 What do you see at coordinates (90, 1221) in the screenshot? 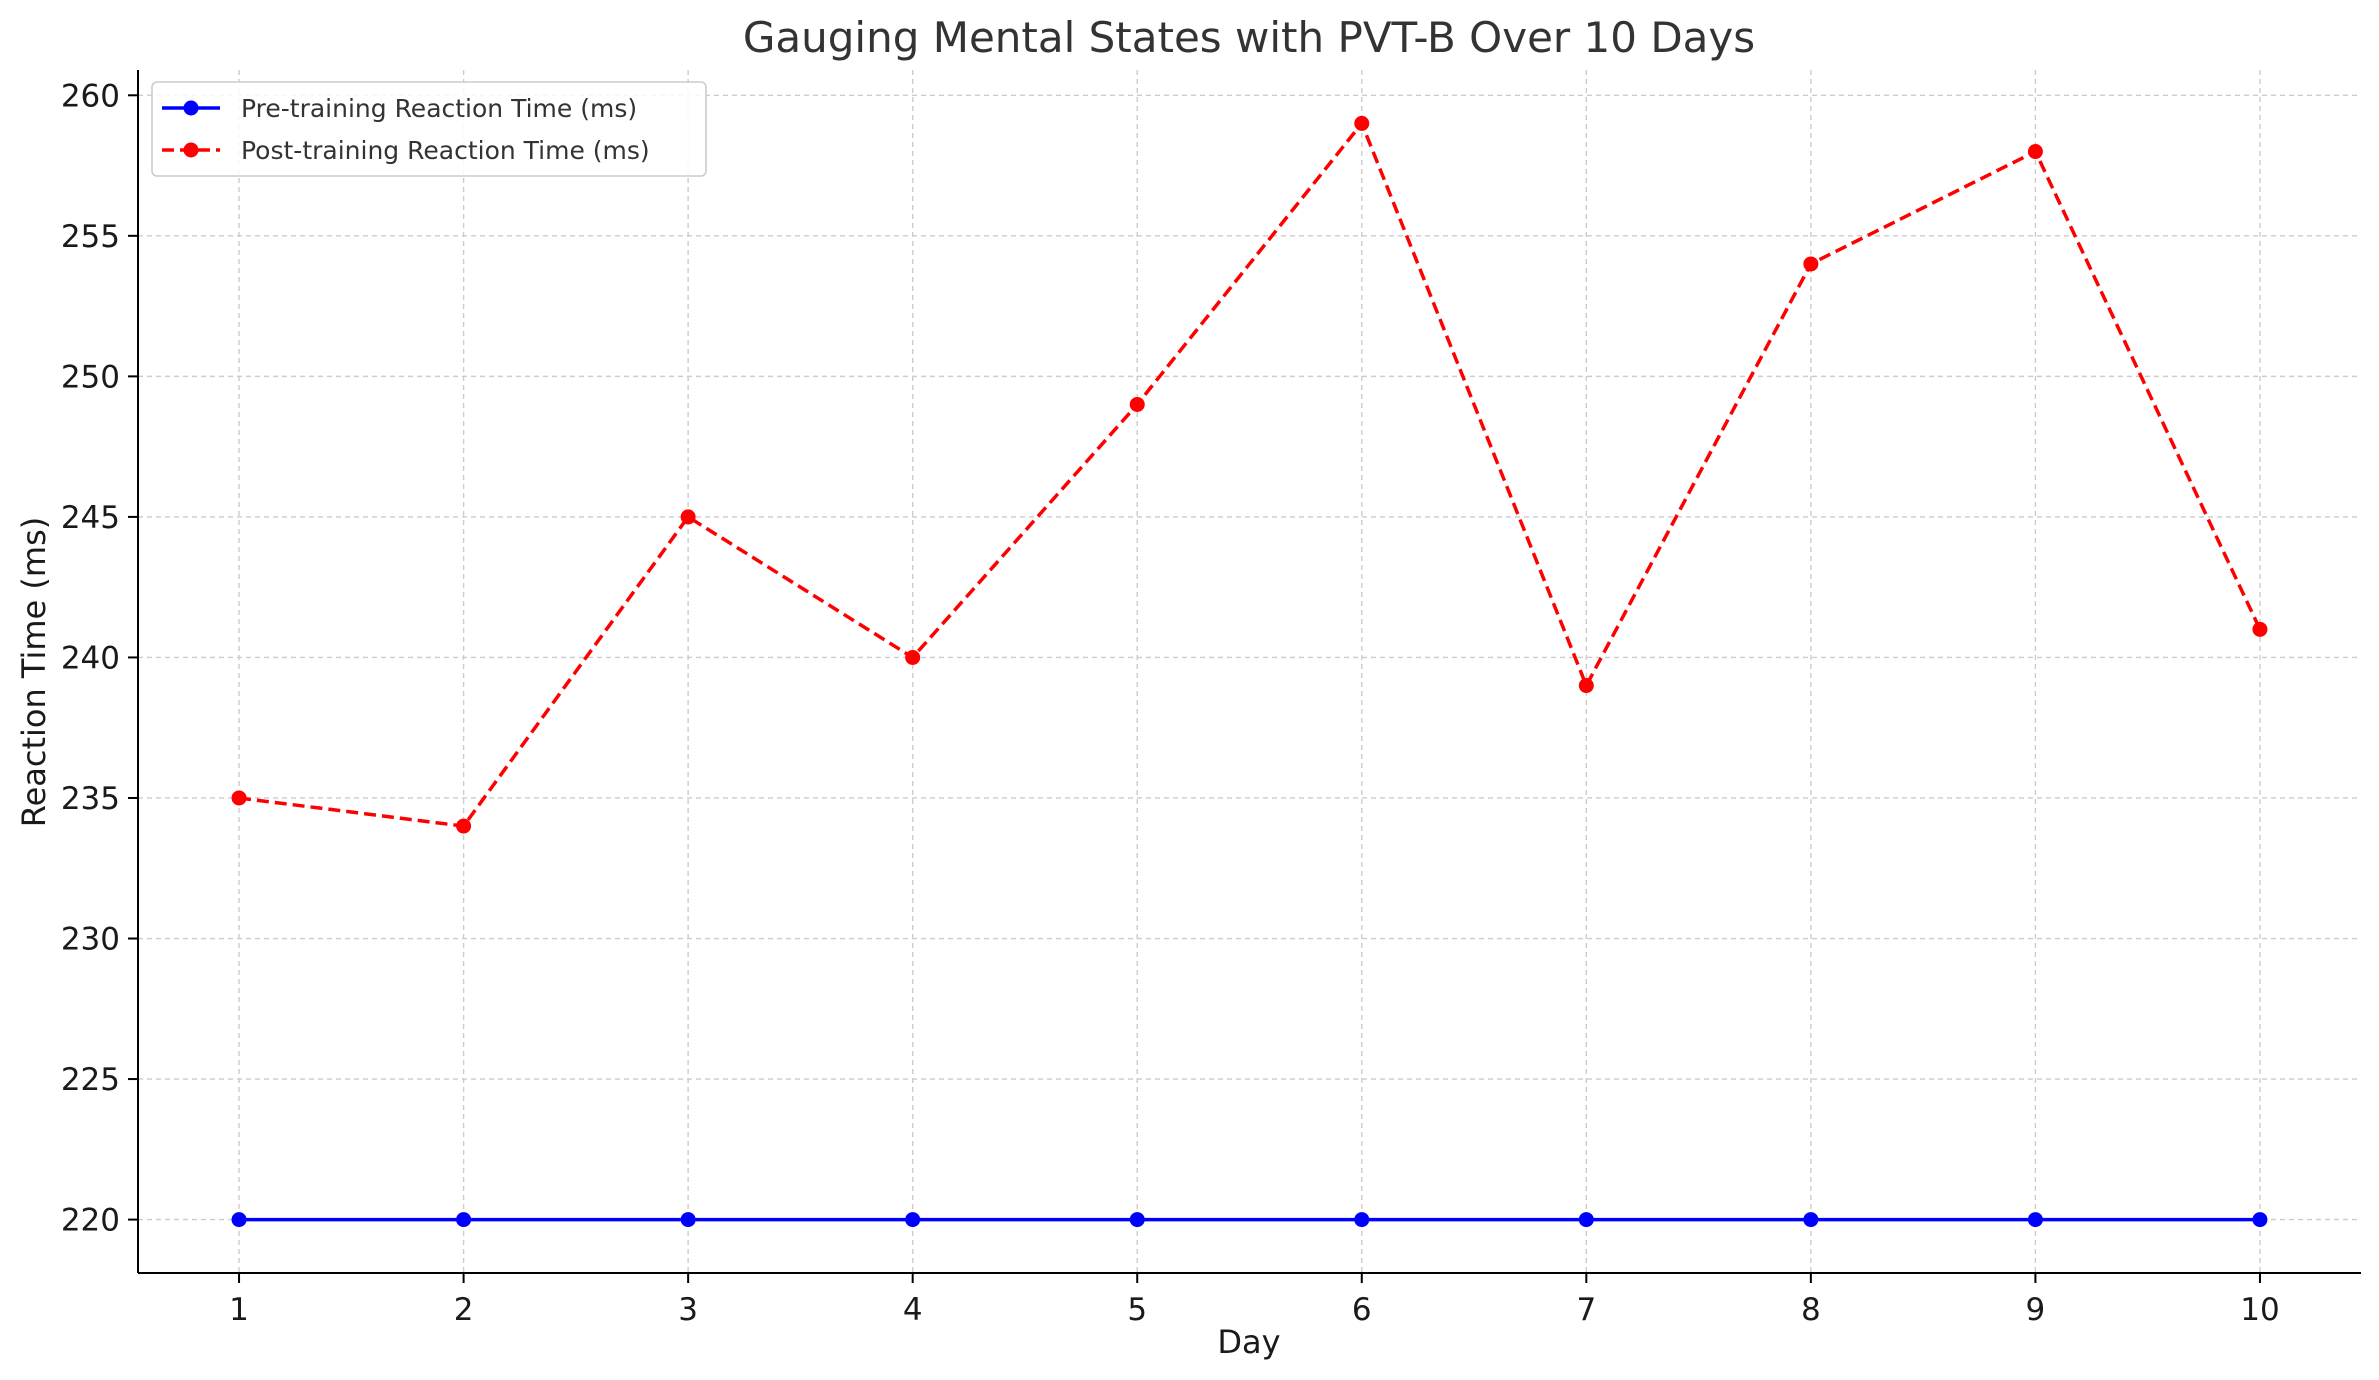
I see `y-tick-label: 220` at bounding box center [90, 1221].